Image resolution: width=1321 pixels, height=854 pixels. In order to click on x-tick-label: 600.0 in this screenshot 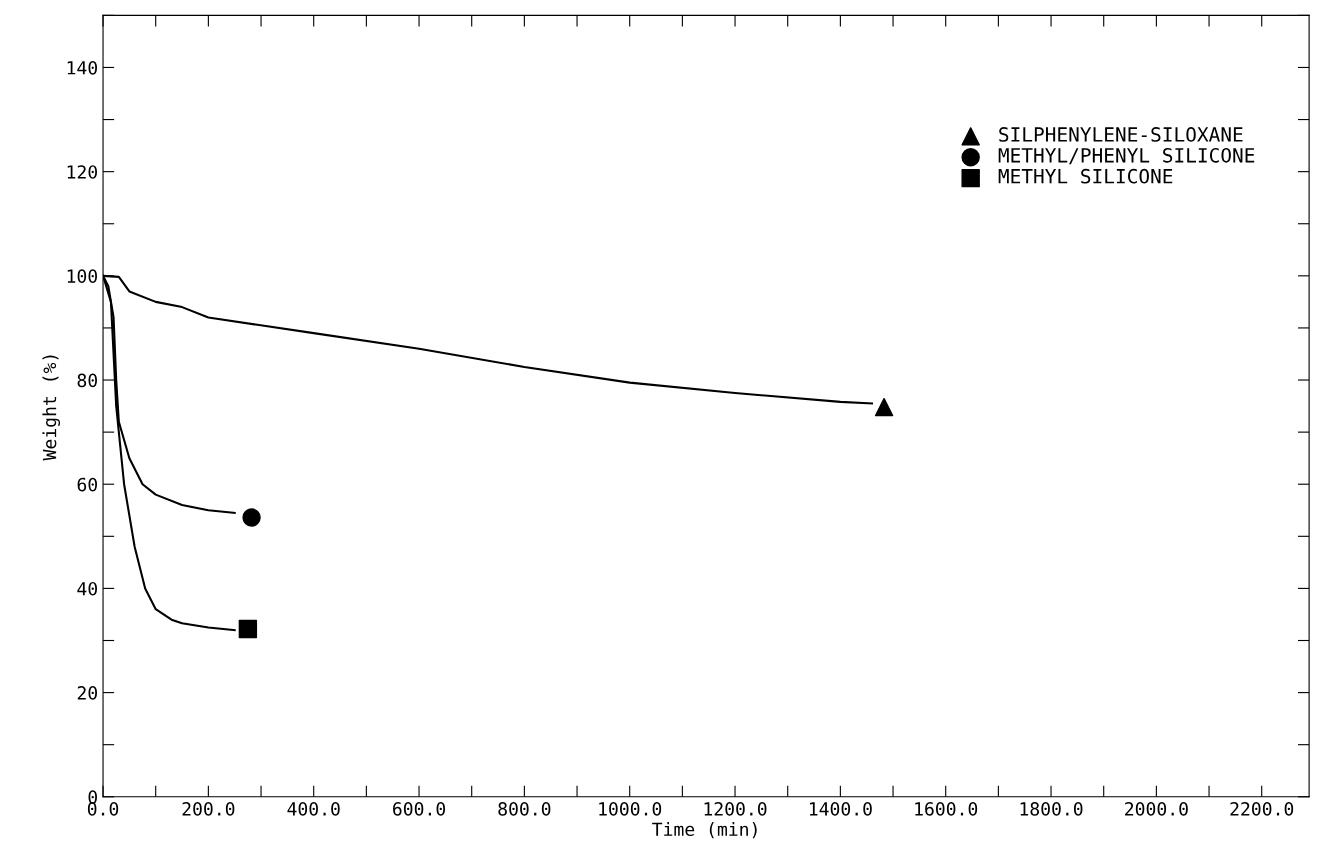, I will do `click(419, 809)`.